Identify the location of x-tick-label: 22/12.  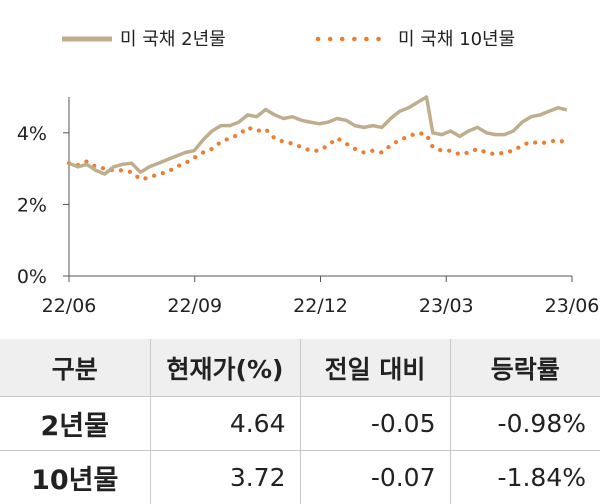
(320, 306).